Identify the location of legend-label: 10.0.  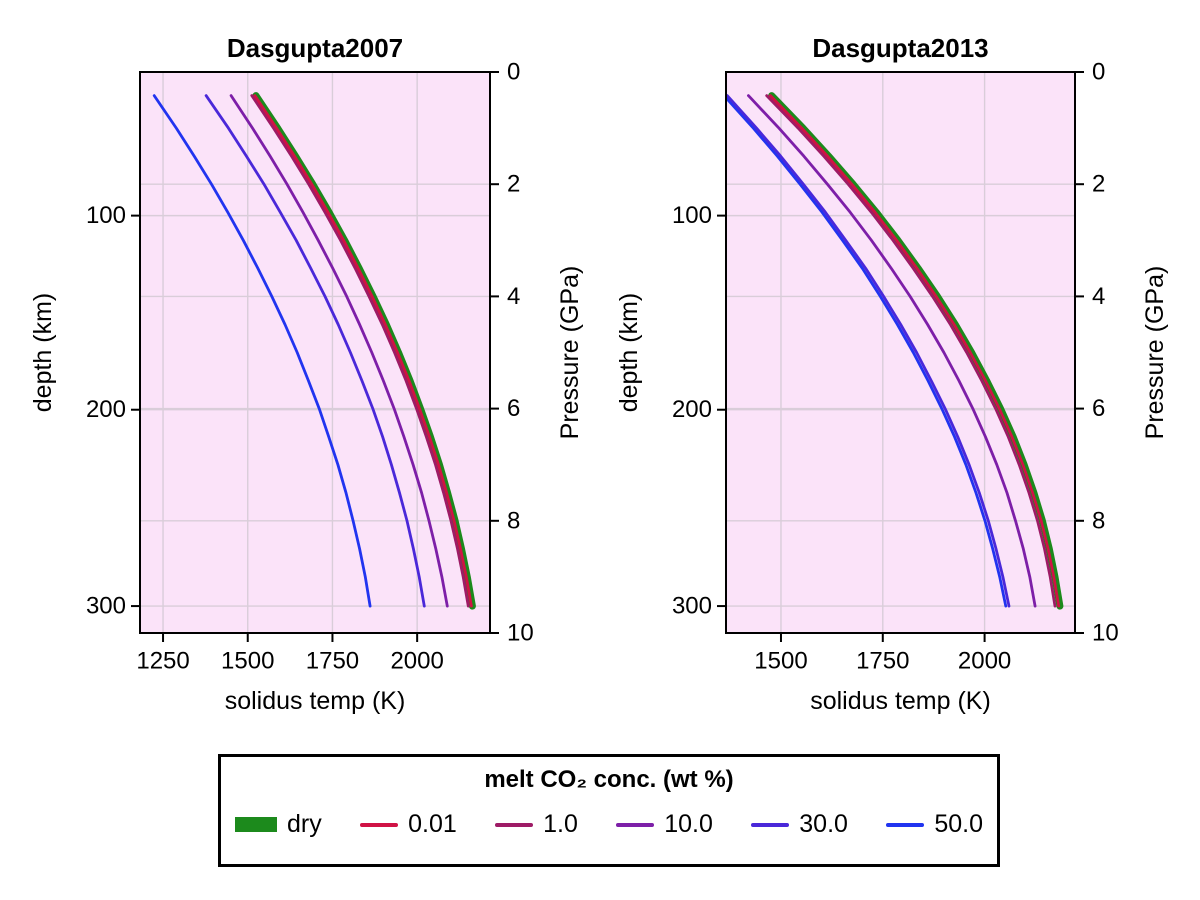
(688, 824).